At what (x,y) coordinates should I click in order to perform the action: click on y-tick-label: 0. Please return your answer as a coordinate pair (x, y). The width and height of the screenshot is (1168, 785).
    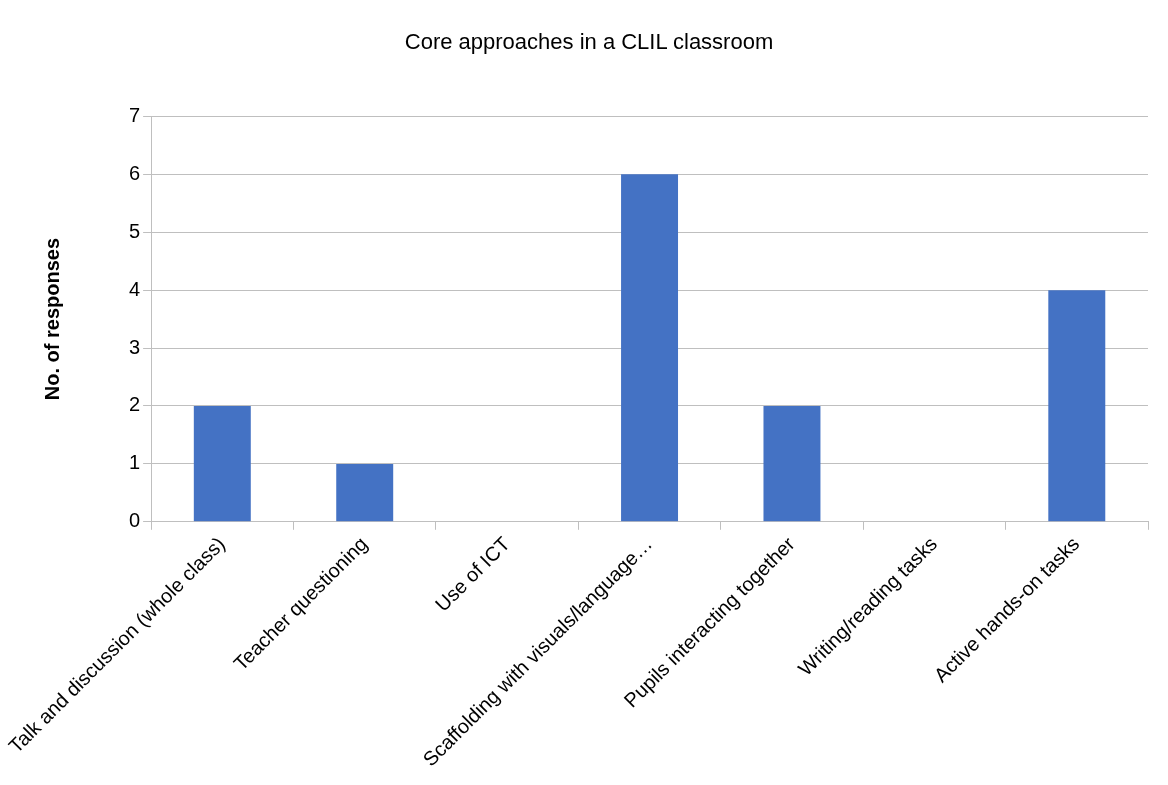
    Looking at the image, I should click on (134, 520).